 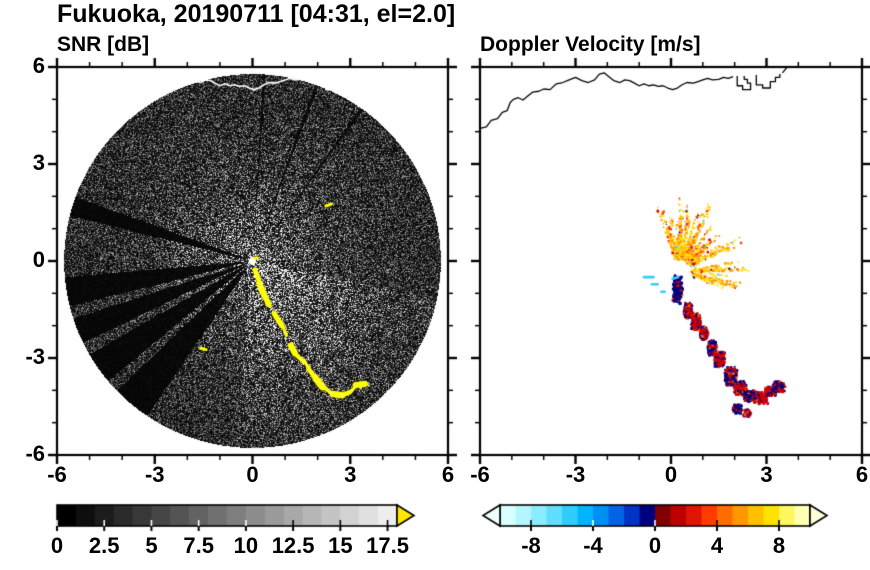 What do you see at coordinates (448, 474) in the screenshot?
I see `x-tick-label-snr: 6` at bounding box center [448, 474].